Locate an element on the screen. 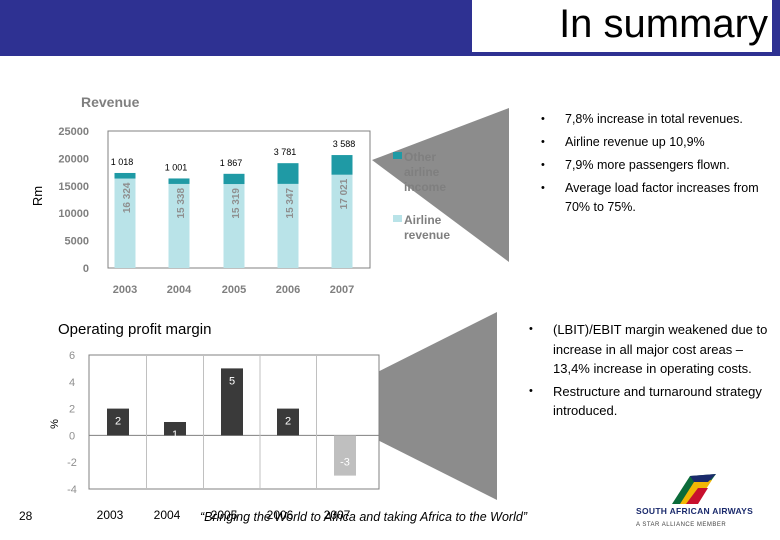  data-label-airline-revenue: 15 319 is located at coordinates (236, 203).